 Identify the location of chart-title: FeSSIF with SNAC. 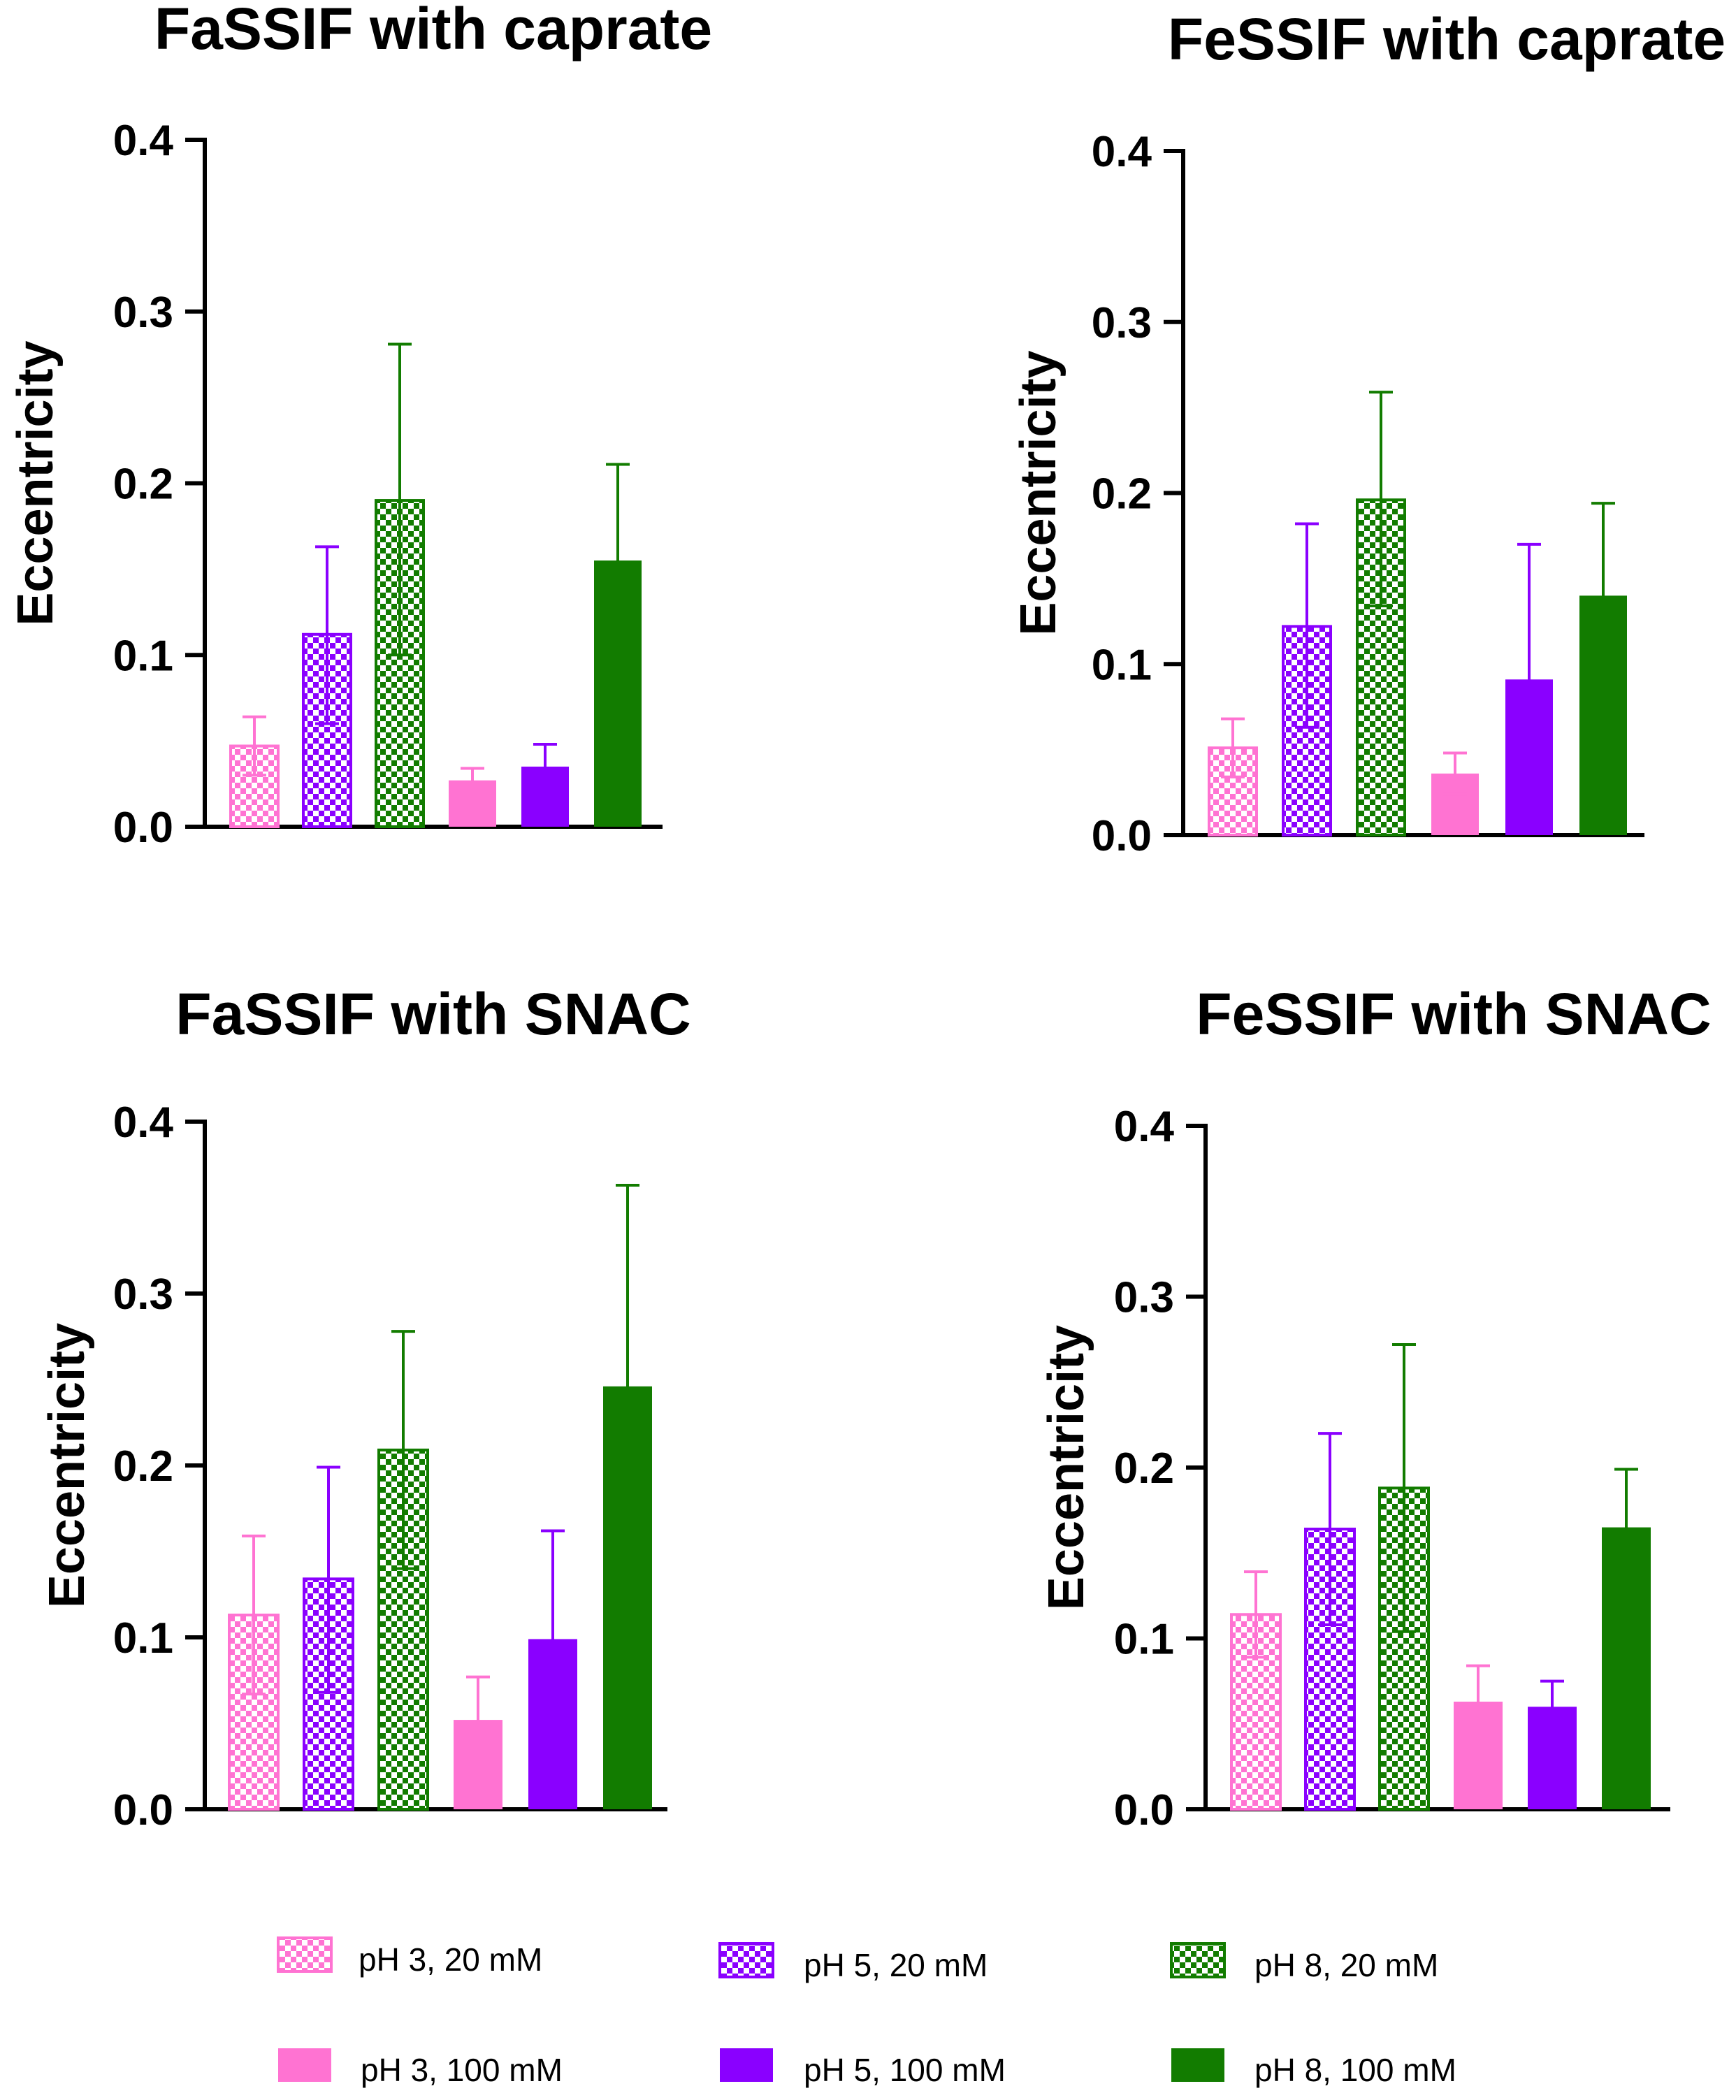
(1453, 1014).